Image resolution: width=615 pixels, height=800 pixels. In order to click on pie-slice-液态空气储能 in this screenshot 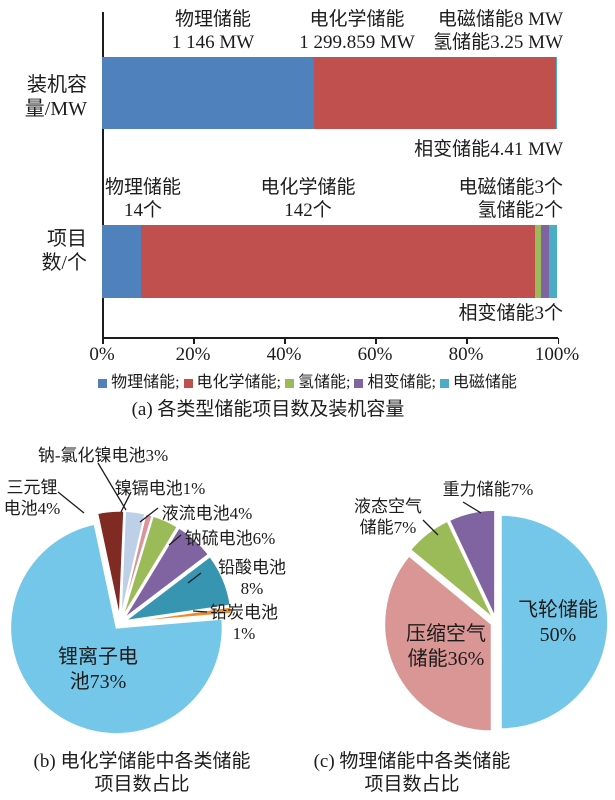, I will do `click(451, 569)`.